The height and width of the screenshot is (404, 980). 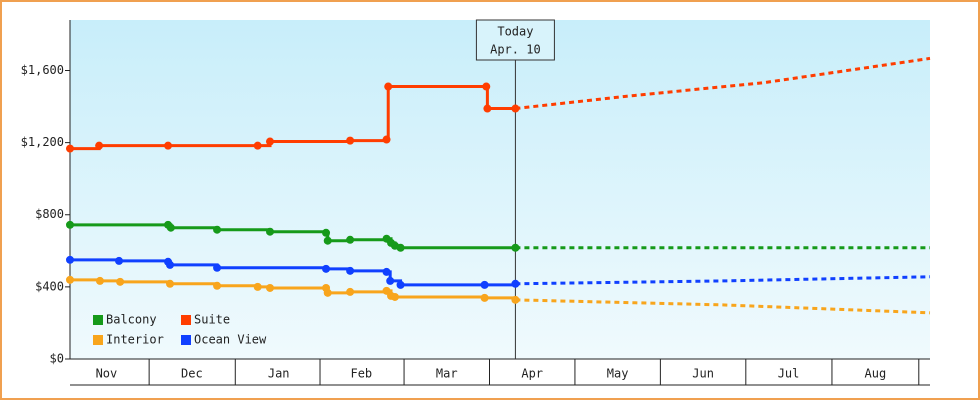 I want to click on x-tick-label: May, so click(x=618, y=374).